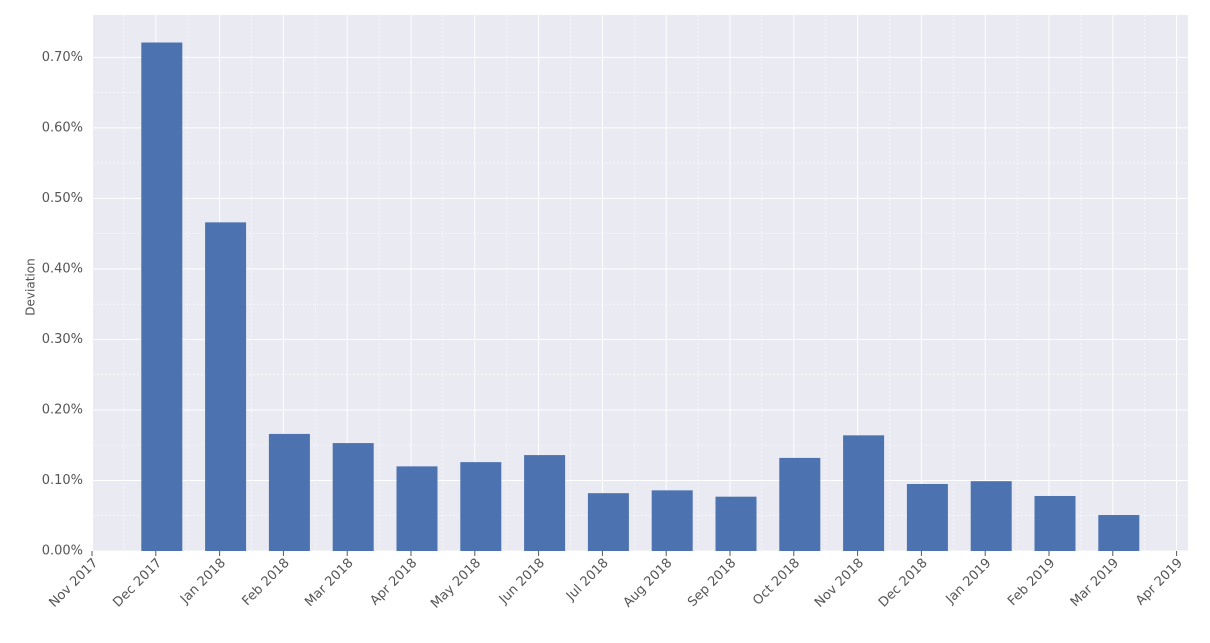 Image resolution: width=1210 pixels, height=643 pixels. I want to click on y-tick-label: 0.40%, so click(62, 268).